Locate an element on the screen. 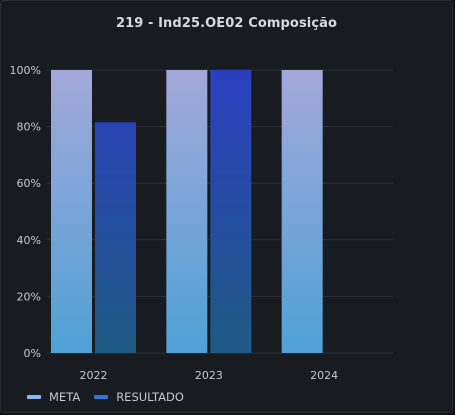  x-tick-label: 2022 is located at coordinates (94, 375).